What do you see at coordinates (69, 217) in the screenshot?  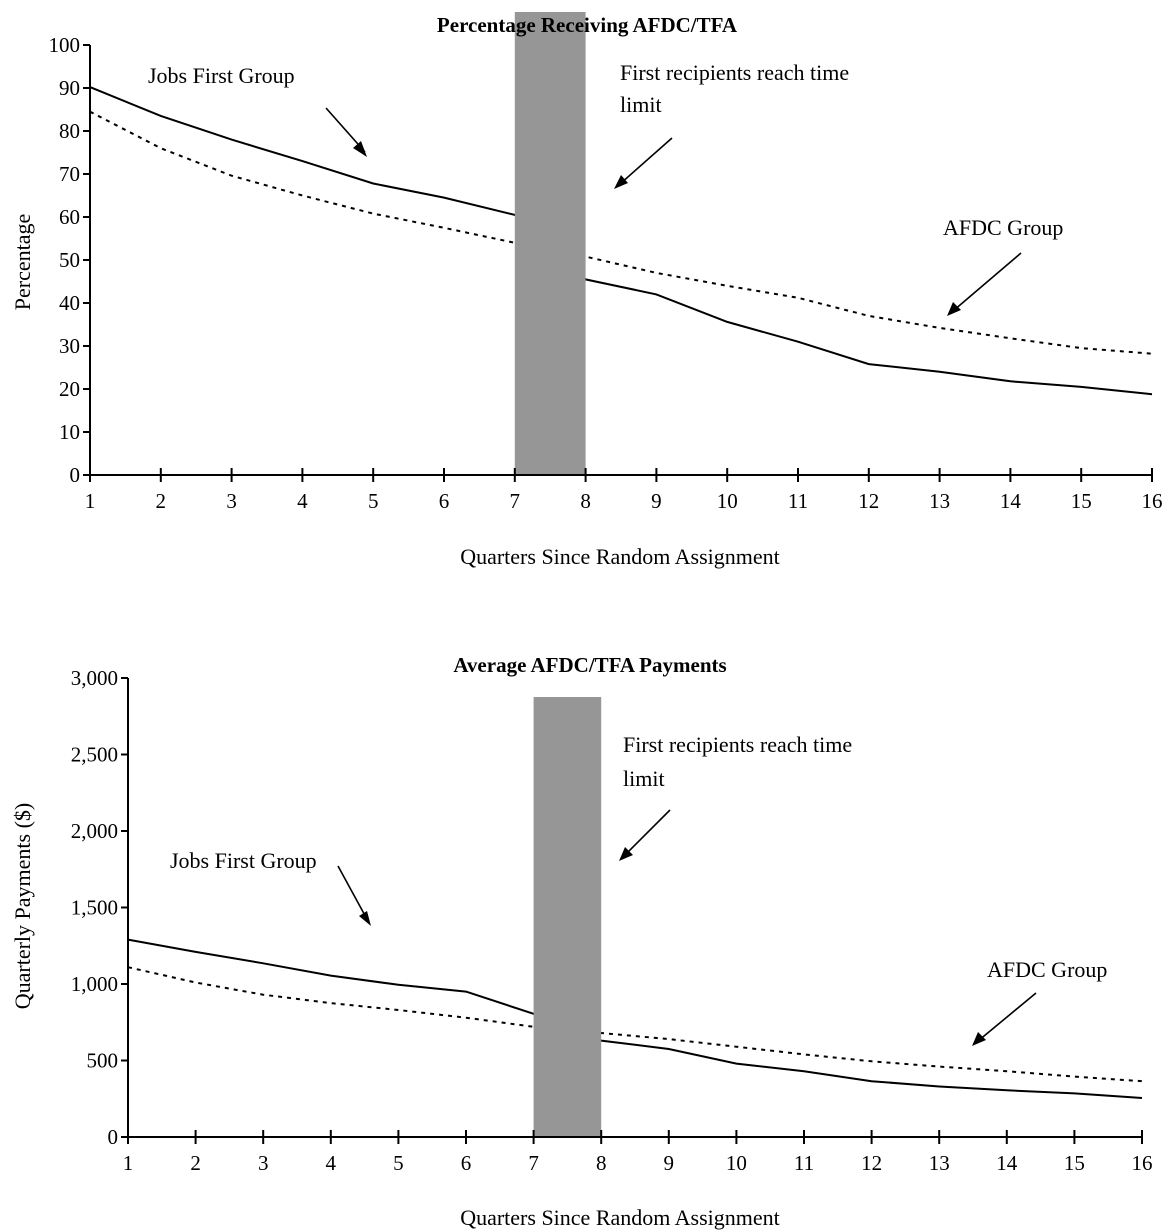 I see `y-tick-label: 60` at bounding box center [69, 217].